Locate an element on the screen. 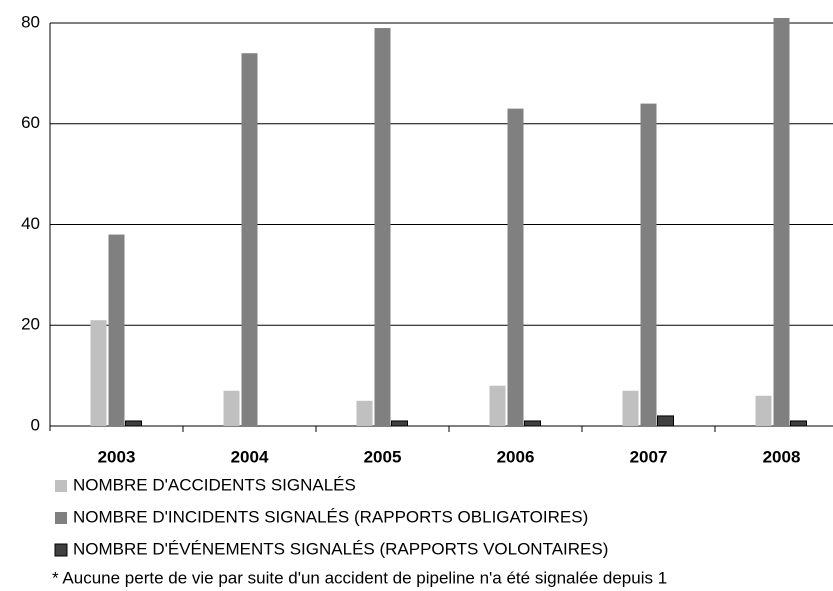  x-tick-label: 2006 is located at coordinates (516, 456).